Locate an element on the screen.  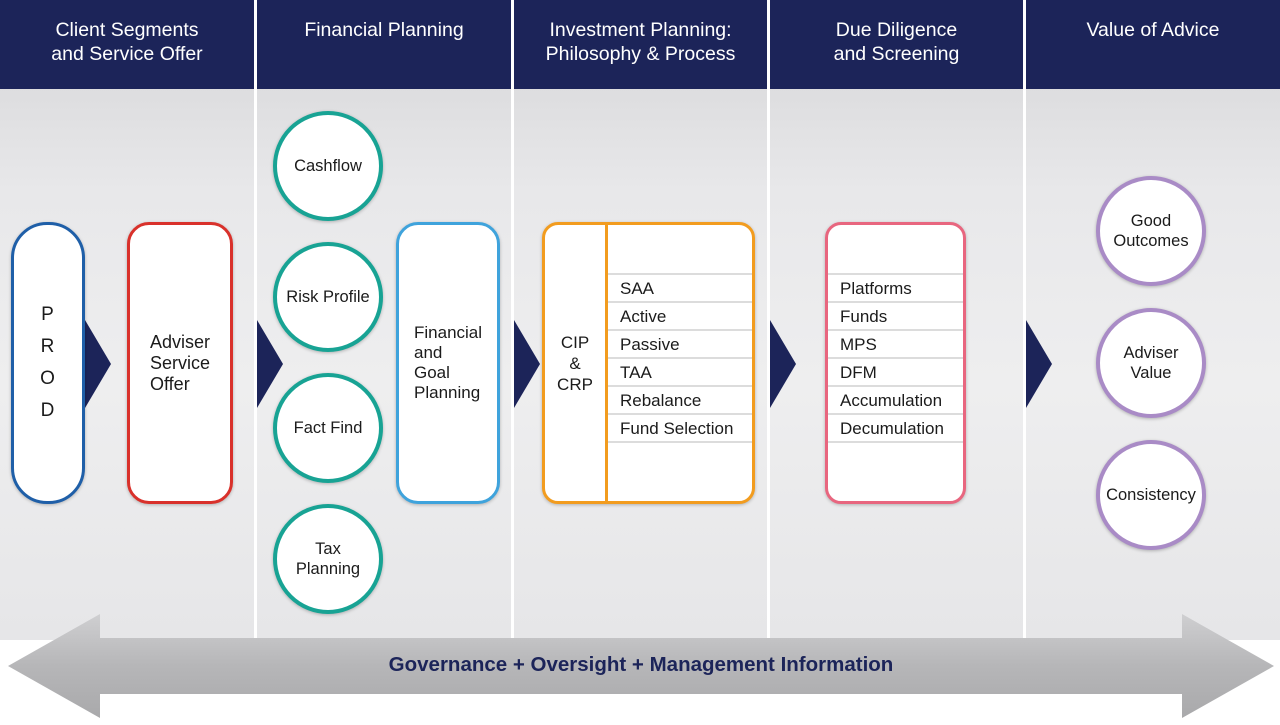
prod-pill: P R O D is located at coordinates (48, 363).